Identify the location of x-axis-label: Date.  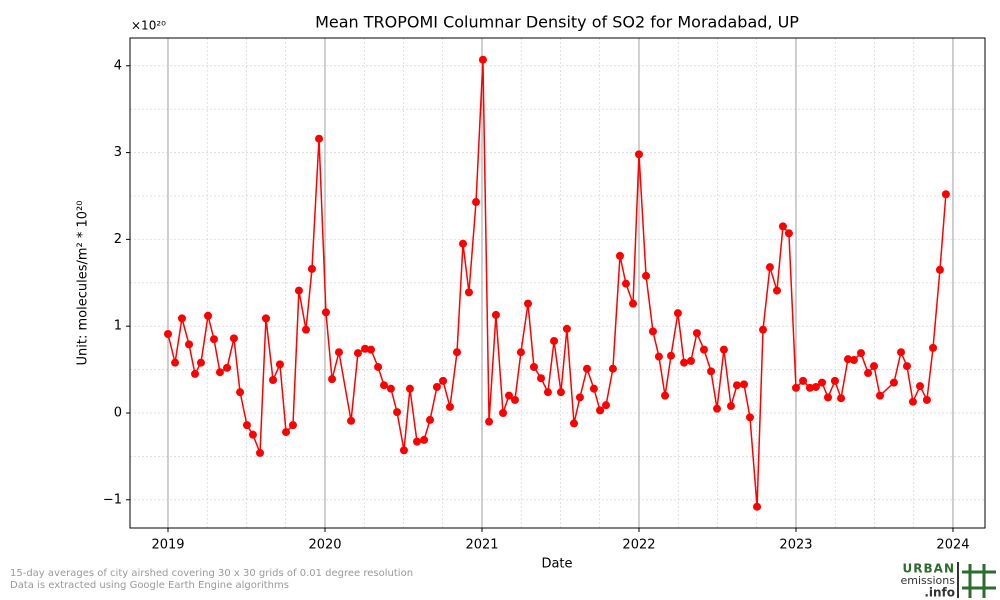
(556, 564).